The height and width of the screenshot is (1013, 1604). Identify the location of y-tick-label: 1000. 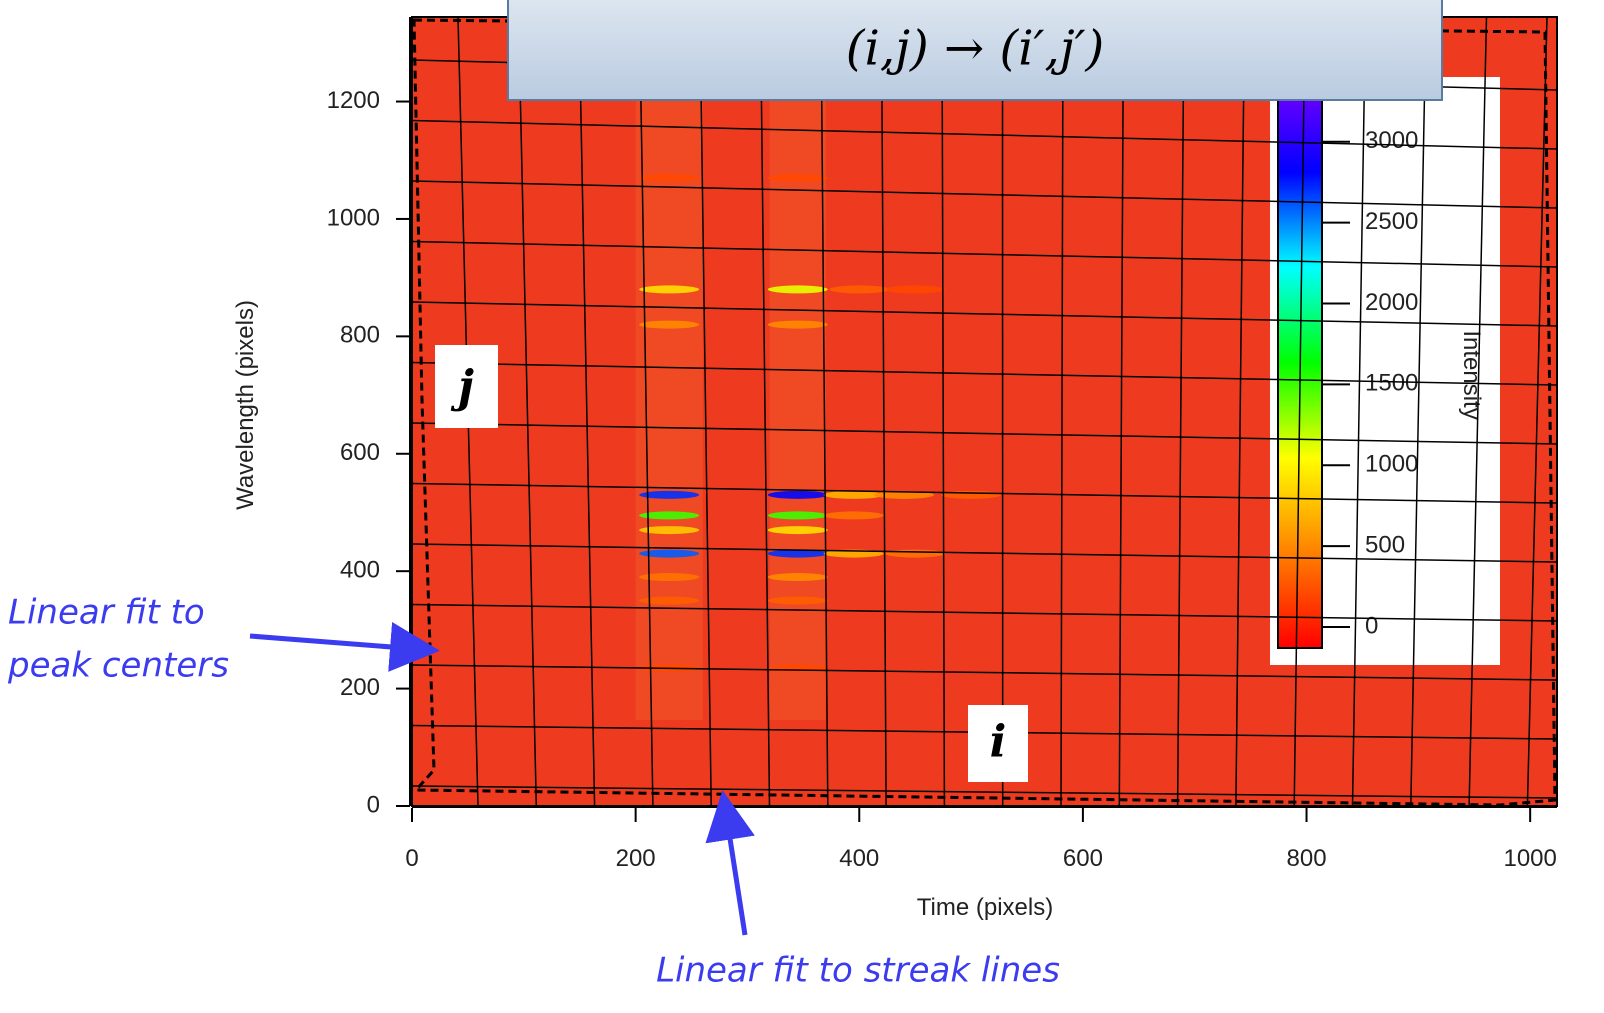
(353, 217).